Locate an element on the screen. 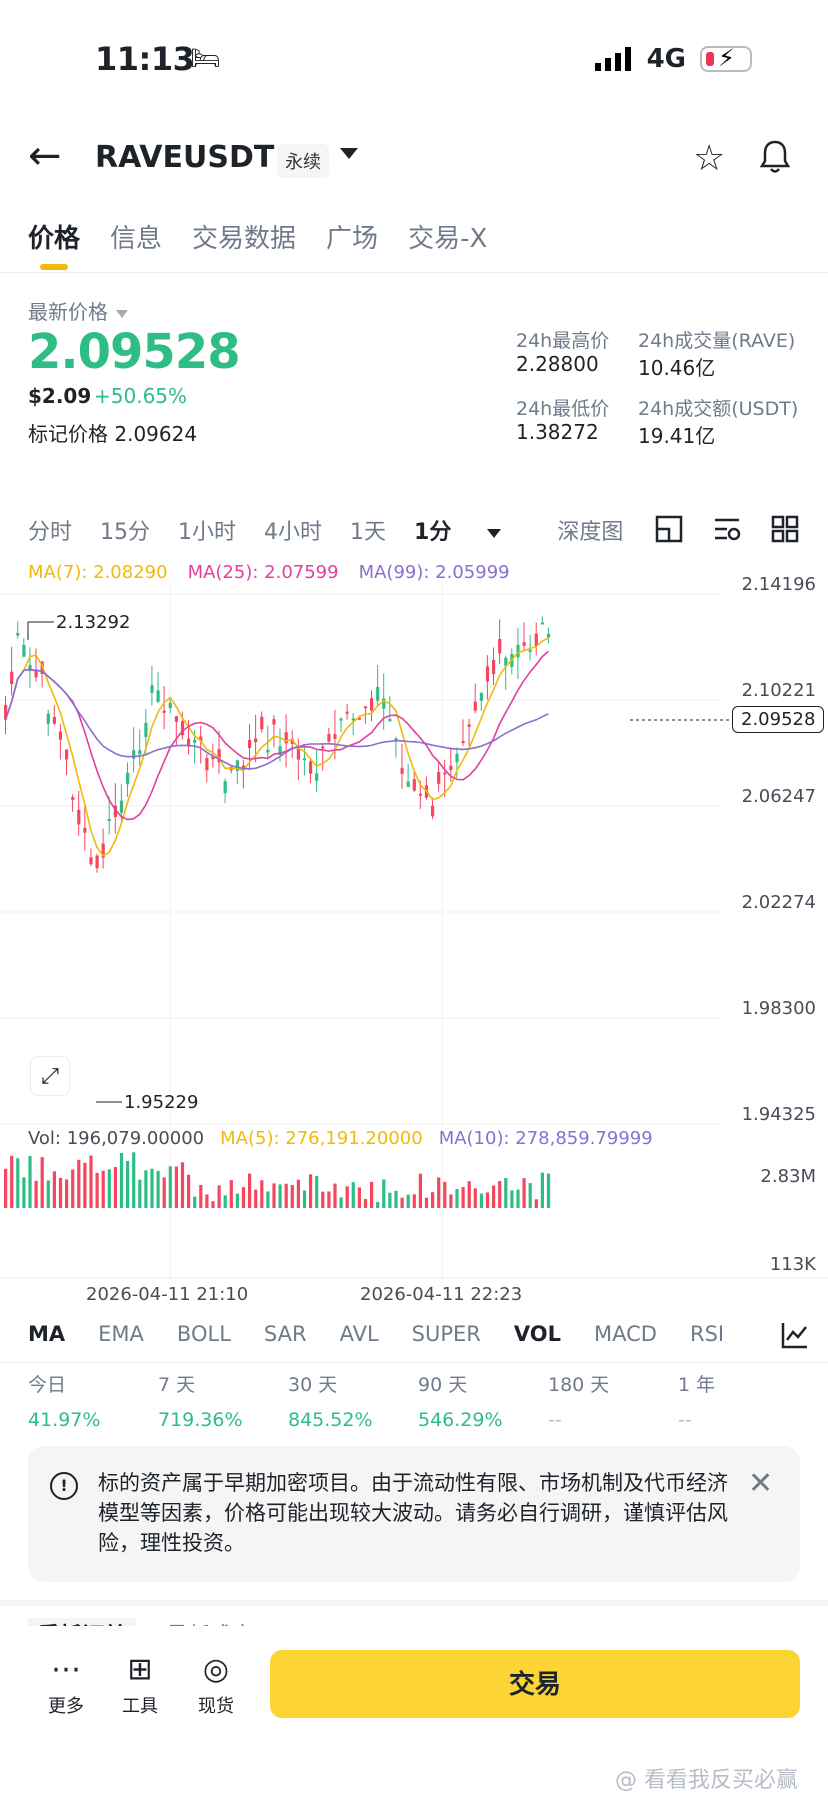  more-button: ⋯ 更多 is located at coordinates (66, 1685).